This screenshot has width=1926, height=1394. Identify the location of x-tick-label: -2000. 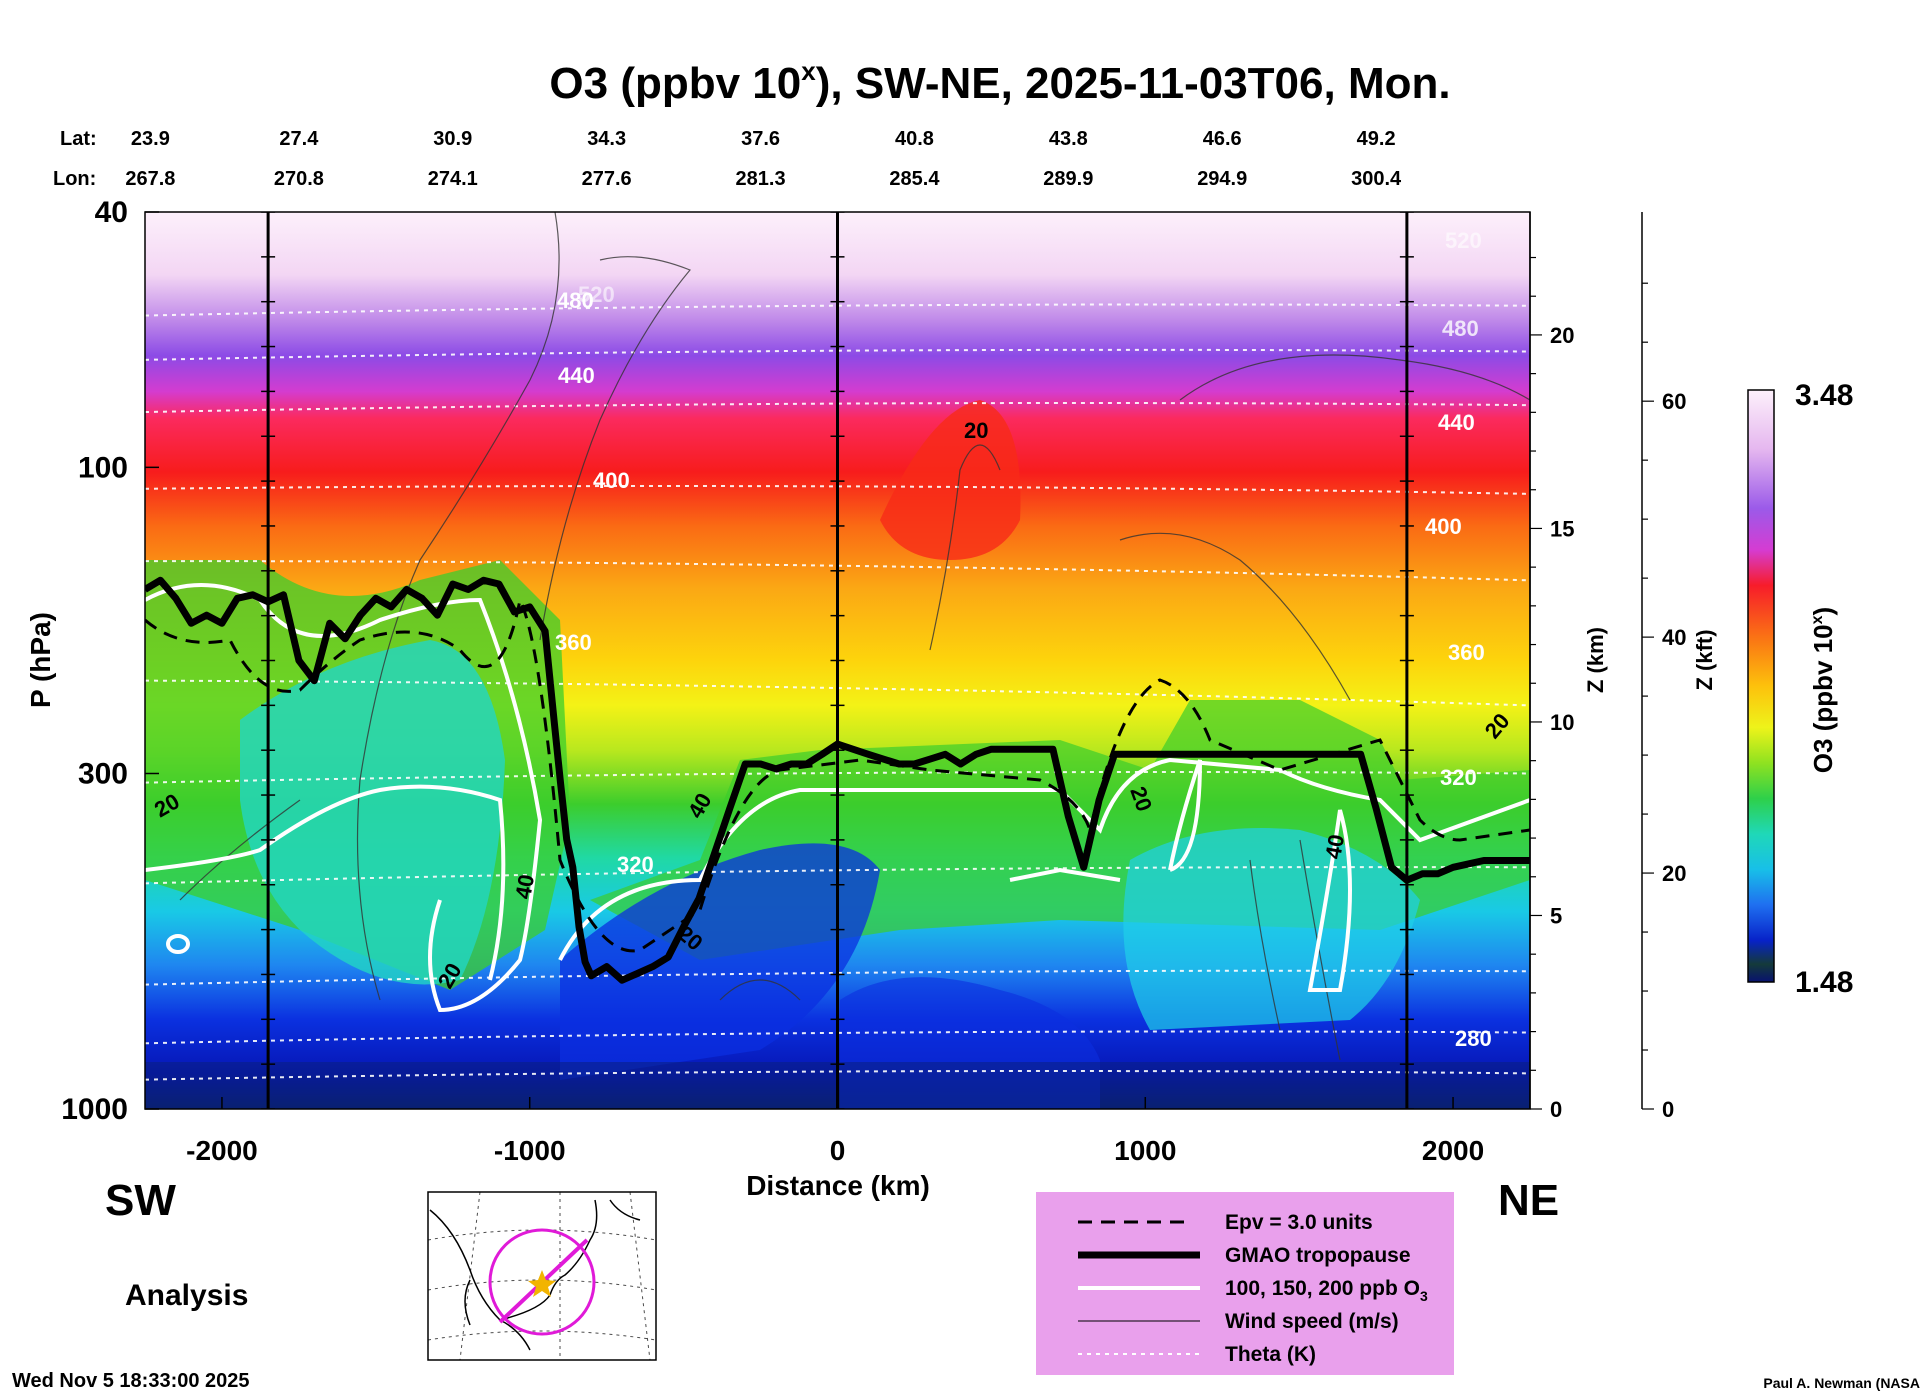
(222, 1150).